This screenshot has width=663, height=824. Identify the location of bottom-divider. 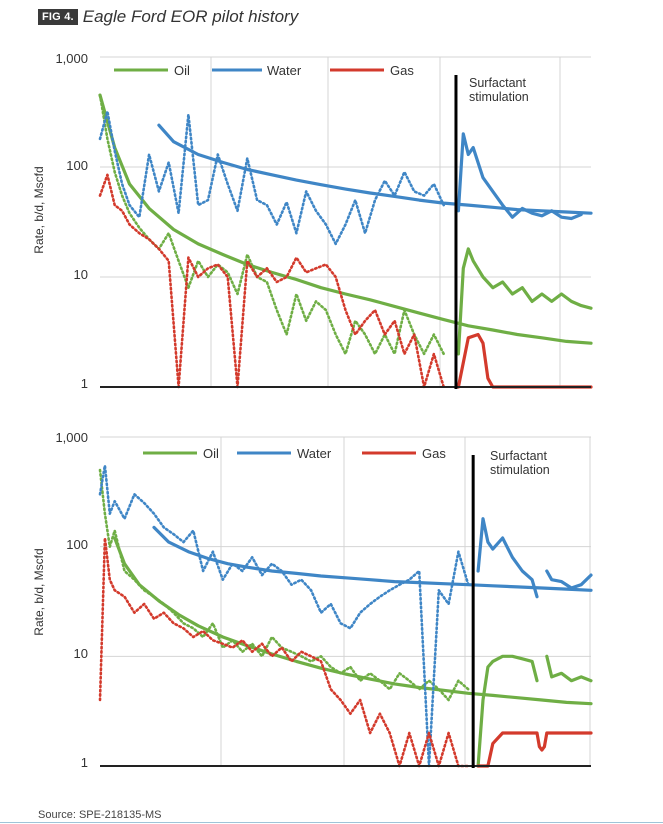
(331, 822).